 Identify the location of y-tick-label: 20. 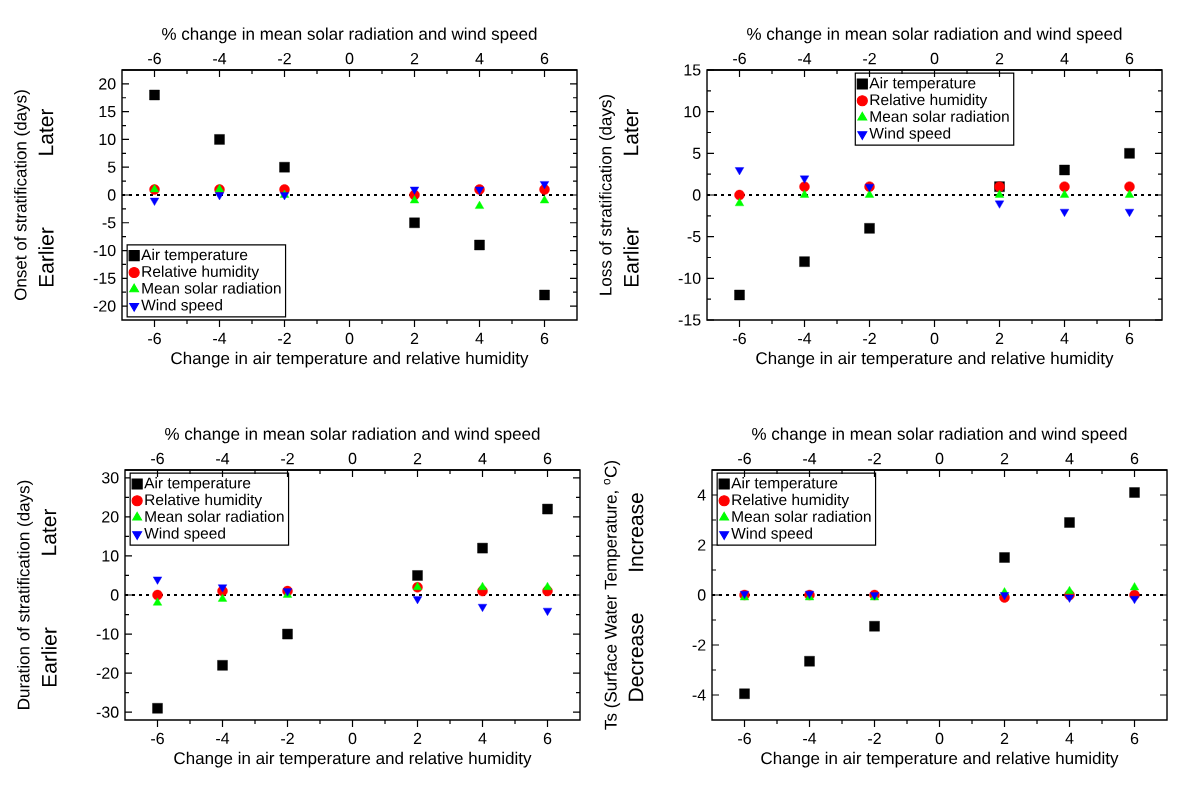
(110, 517).